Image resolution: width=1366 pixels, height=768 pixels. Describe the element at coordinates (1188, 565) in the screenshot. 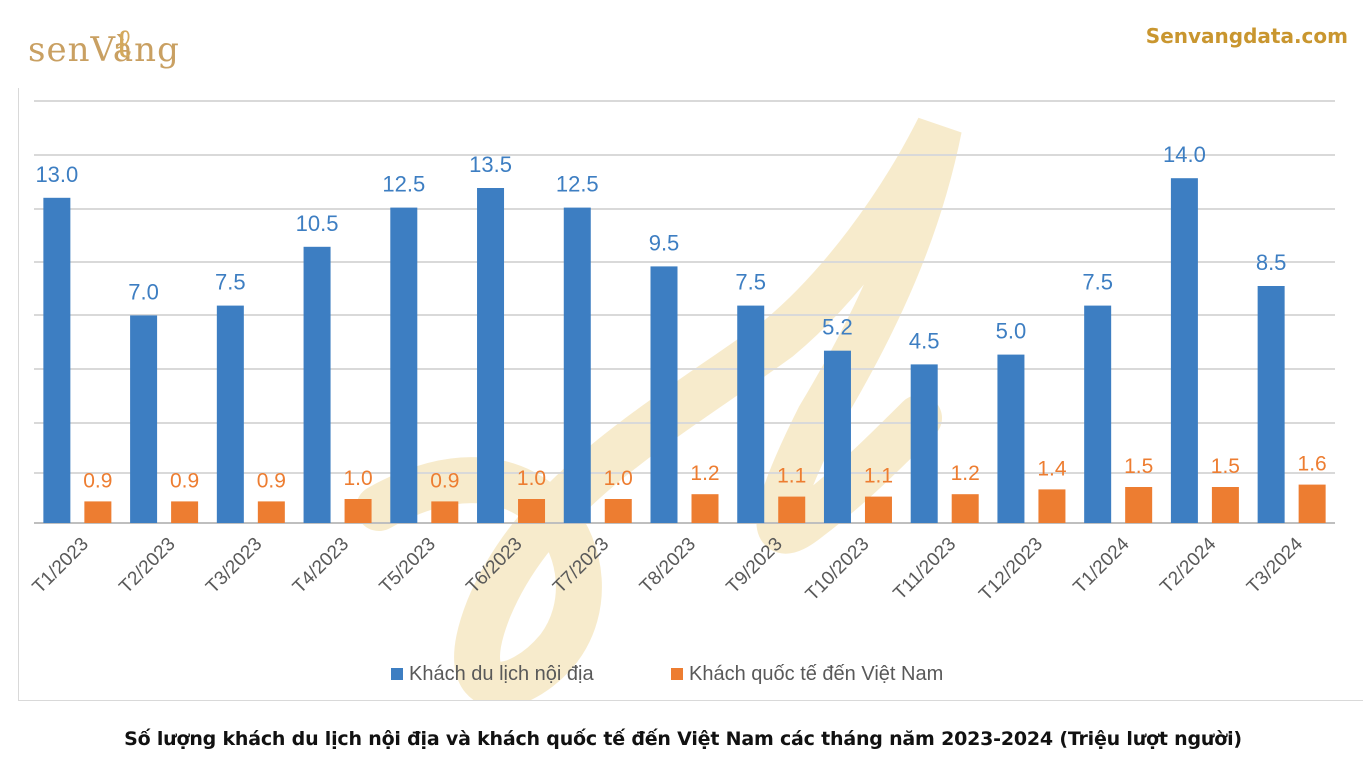

I see `x-tick-label: T2/2024` at that location.